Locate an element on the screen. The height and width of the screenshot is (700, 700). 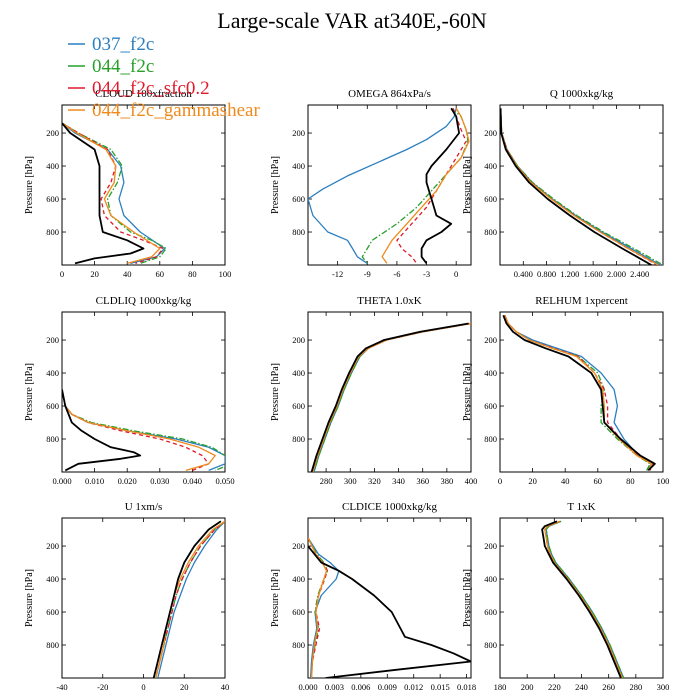
panel-title: CLOUD 100xfraction is located at coordinates (143, 94).